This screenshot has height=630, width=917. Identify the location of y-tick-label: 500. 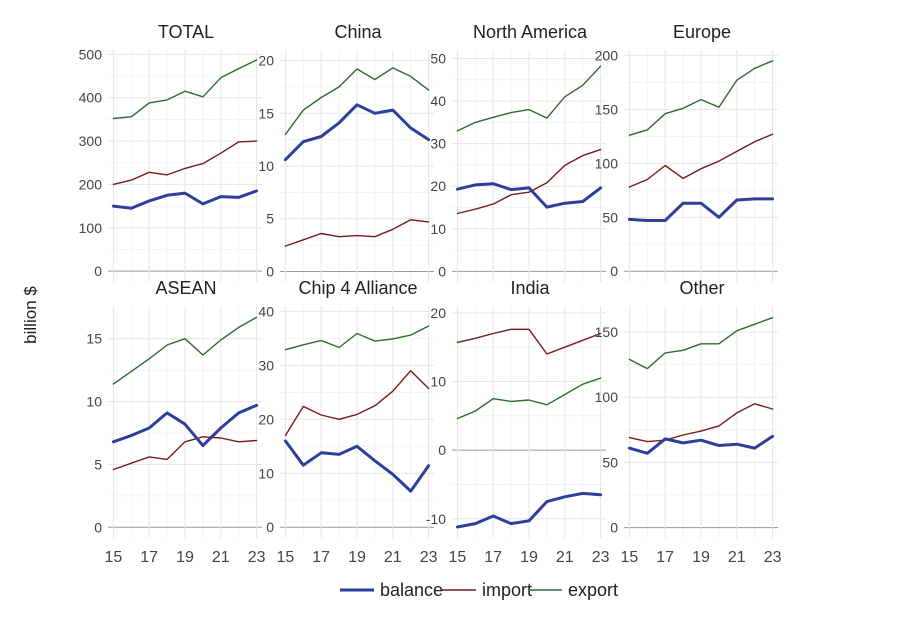
(91, 54).